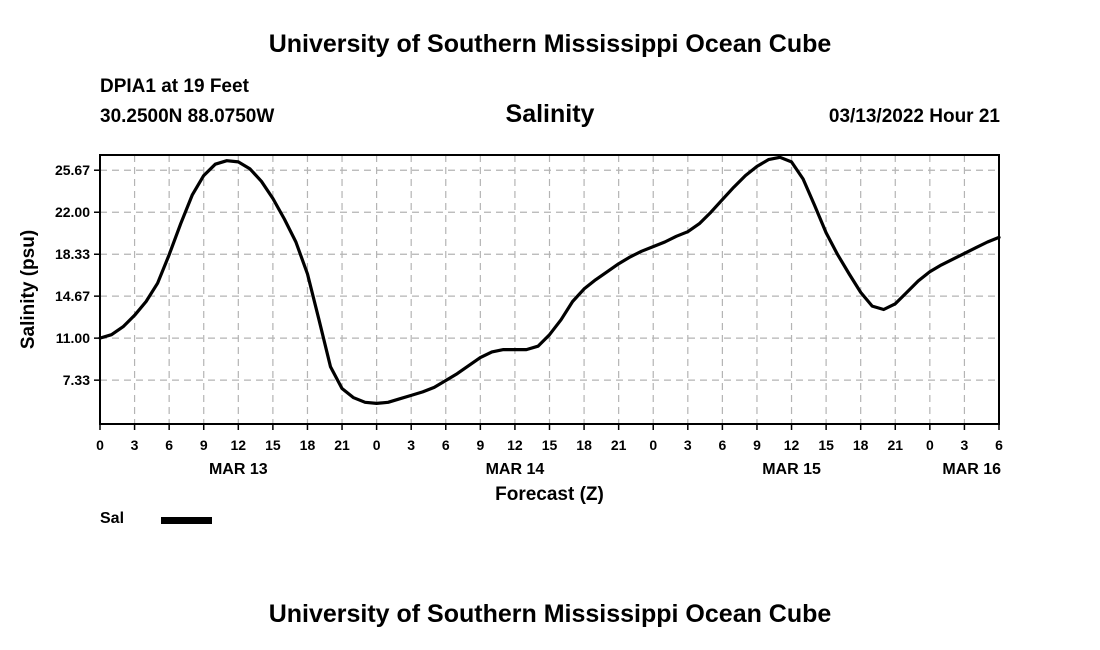 Image resolution: width=1100 pixels, height=650 pixels. What do you see at coordinates (28, 289) in the screenshot?
I see `y-axis-label: Salinity (psu)` at bounding box center [28, 289].